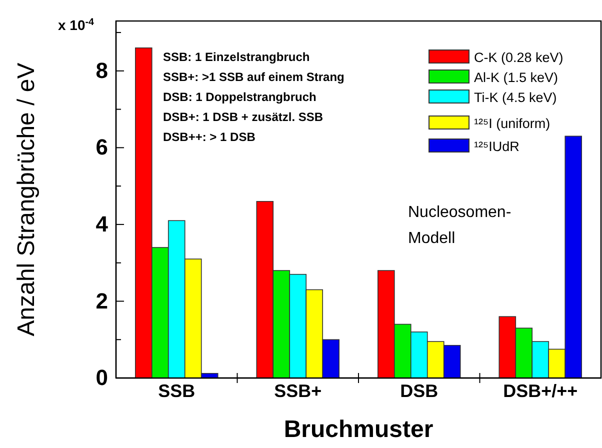 This screenshot has height=448, width=602. What do you see at coordinates (515, 97) in the screenshot?
I see `legend-label: Ti-K (4.5 keV)` at bounding box center [515, 97].